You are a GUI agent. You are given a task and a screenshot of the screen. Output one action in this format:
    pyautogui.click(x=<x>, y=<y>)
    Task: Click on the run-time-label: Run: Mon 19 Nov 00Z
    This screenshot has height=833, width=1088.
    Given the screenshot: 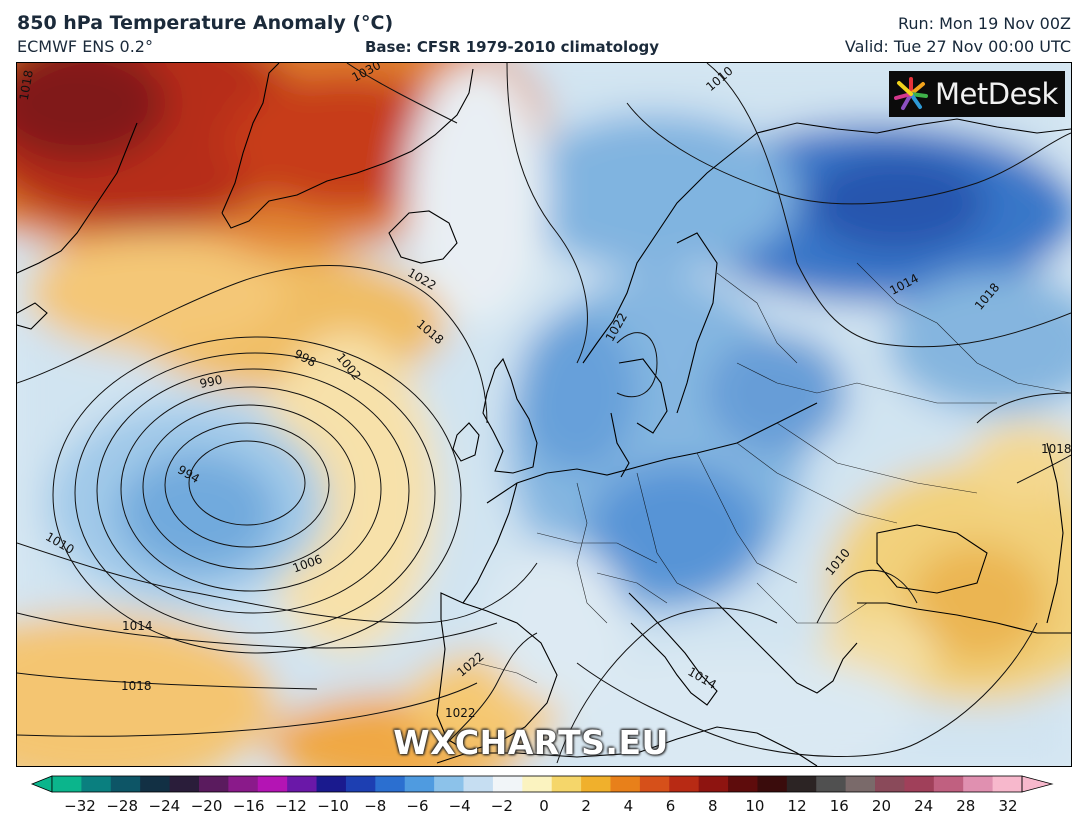 What is the action you would take?
    pyautogui.click(x=984, y=23)
    